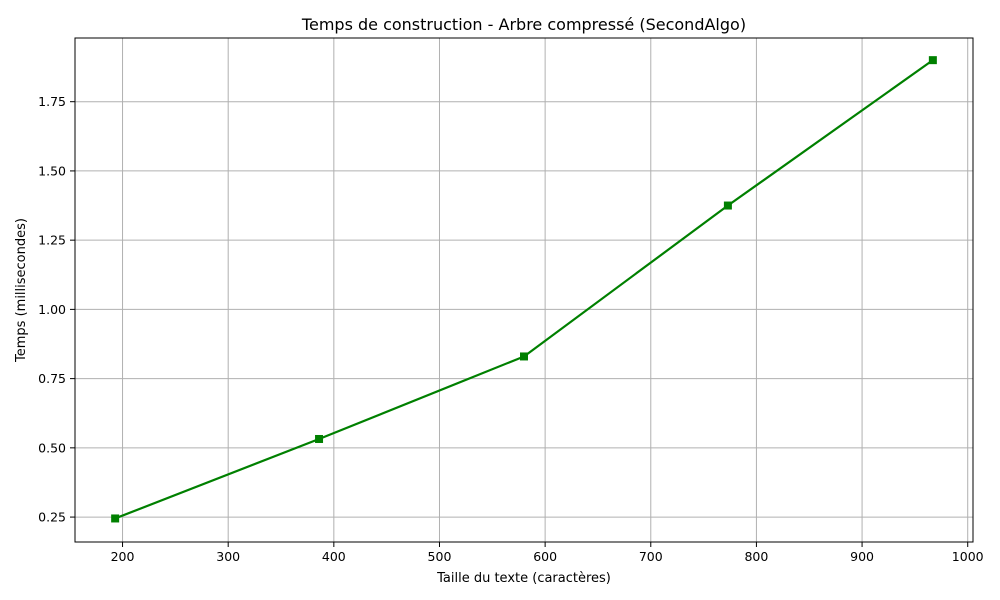 The image size is (1000, 600). I want to click on x-tick-label: 800, so click(756, 556).